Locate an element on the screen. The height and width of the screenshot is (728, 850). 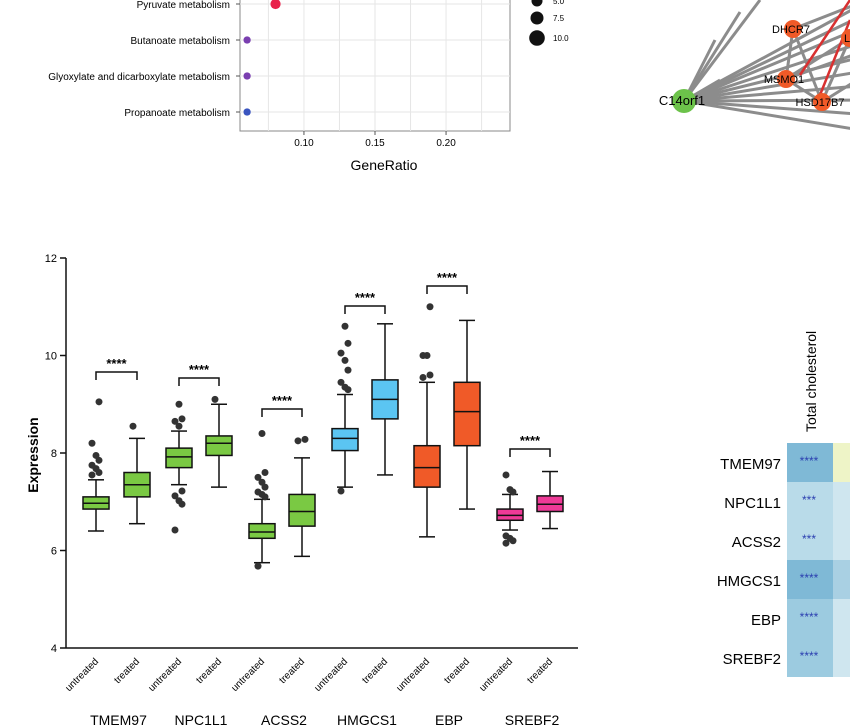
box-gene-label: SREBF2 is located at coordinates (532, 720).